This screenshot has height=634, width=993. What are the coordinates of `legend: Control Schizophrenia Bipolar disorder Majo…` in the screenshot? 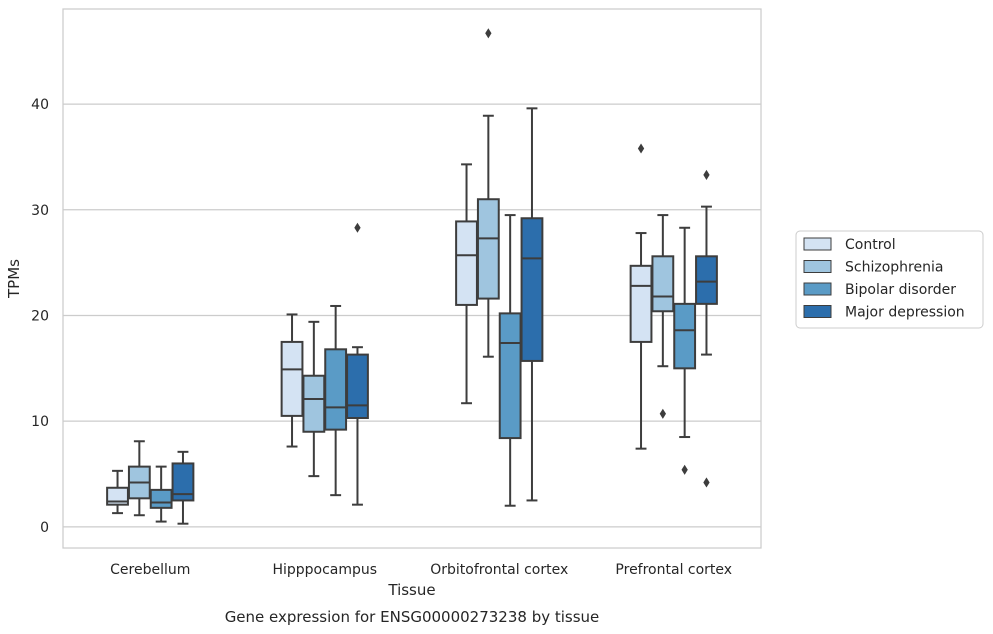 It's located at (889, 279).